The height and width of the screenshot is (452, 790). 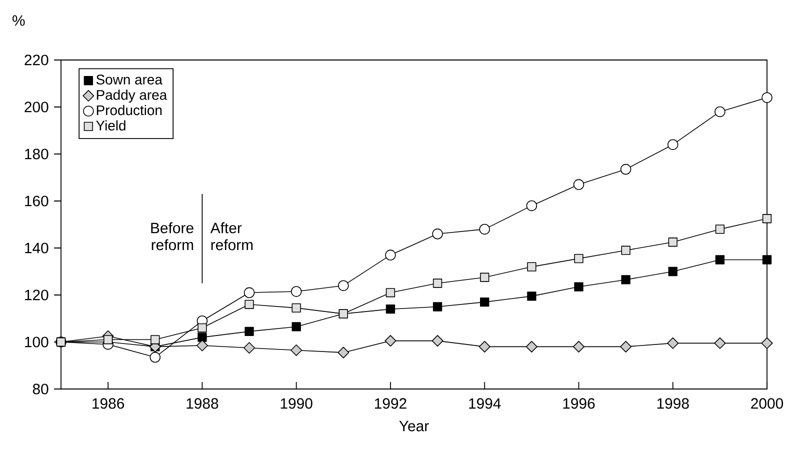 What do you see at coordinates (296, 403) in the screenshot?
I see `x-tick-label: 1990` at bounding box center [296, 403].